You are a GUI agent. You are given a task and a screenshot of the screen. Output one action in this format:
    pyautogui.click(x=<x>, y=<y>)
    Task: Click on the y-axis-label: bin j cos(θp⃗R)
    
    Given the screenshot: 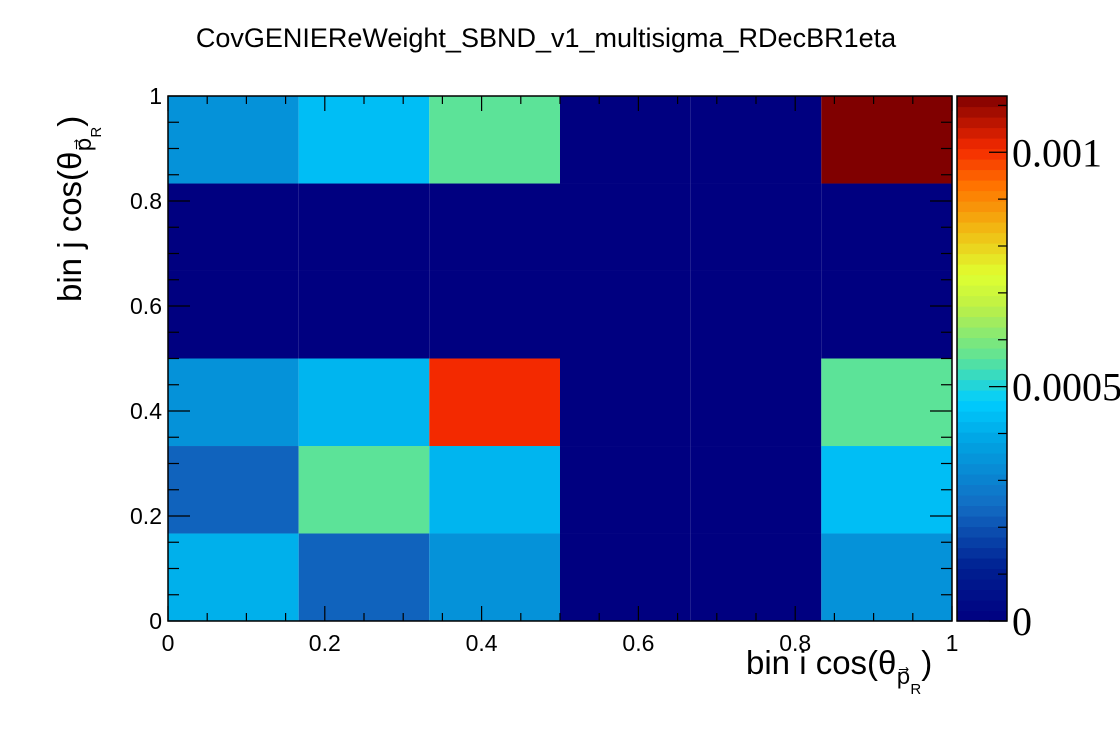 What is the action you would take?
    pyautogui.click(x=78, y=209)
    